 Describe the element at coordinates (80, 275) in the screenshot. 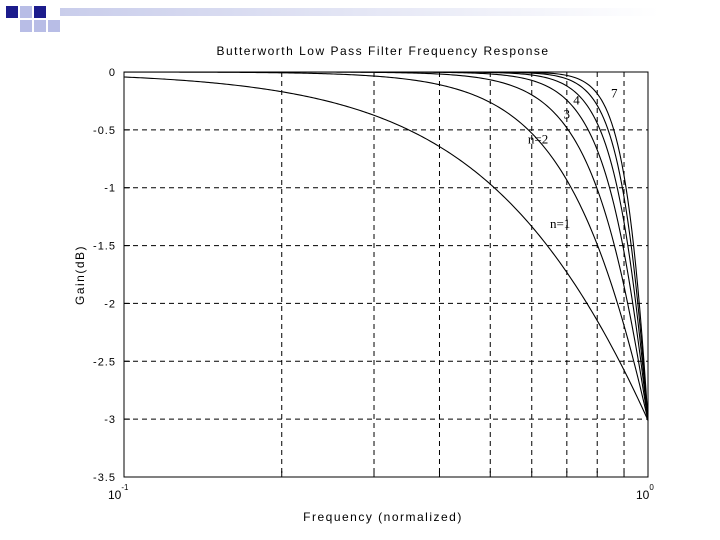

I see `y-axis-label: Gain(dB)` at that location.